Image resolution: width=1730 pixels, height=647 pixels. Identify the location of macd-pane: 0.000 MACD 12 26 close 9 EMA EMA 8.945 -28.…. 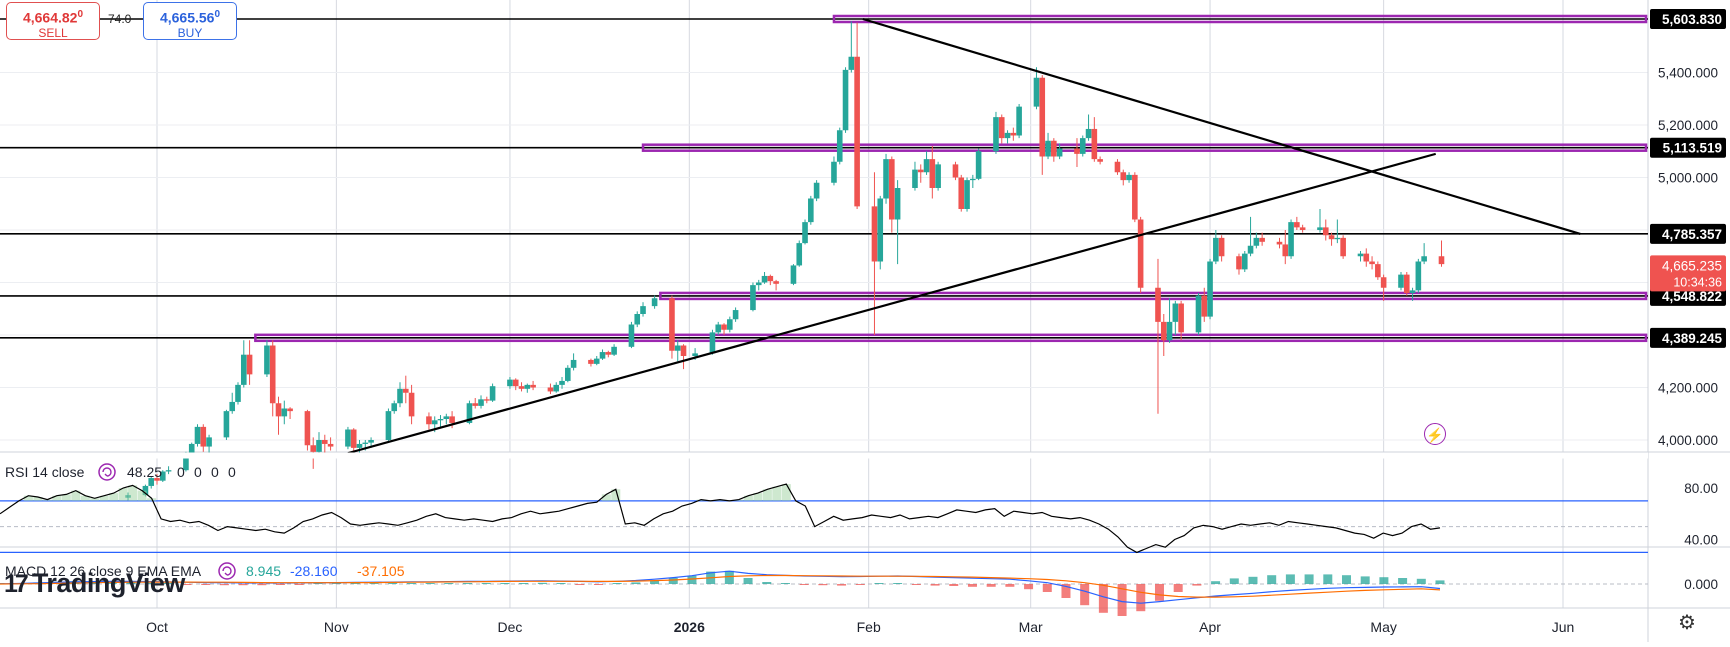
(859, 589).